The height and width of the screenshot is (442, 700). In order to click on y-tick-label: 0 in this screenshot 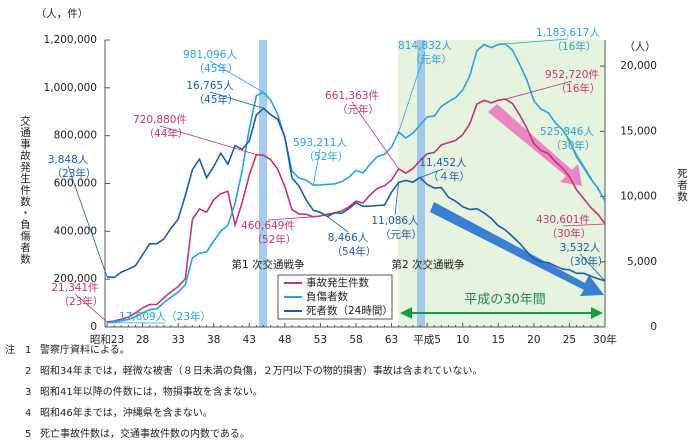, I will do `click(93, 327)`.